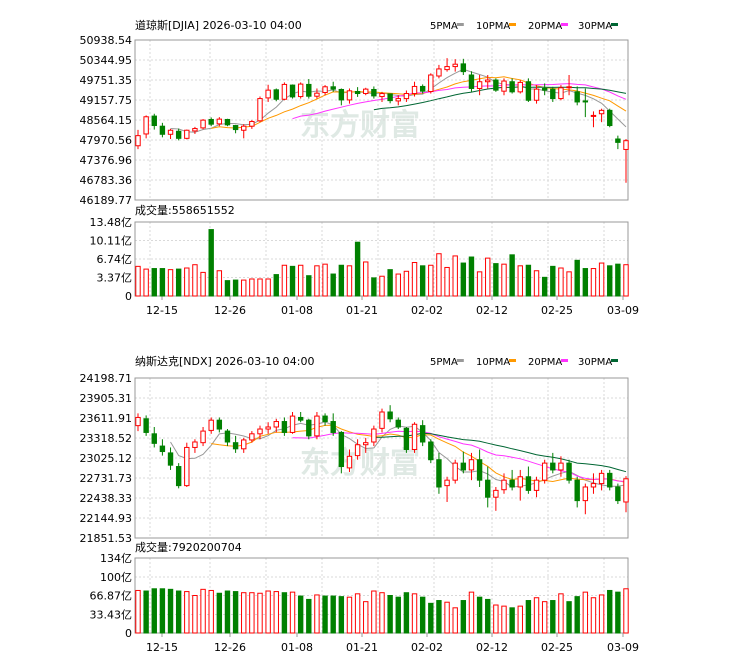  Describe the element at coordinates (106, 478) in the screenshot. I see `price-tick-label: 22731.73` at that location.